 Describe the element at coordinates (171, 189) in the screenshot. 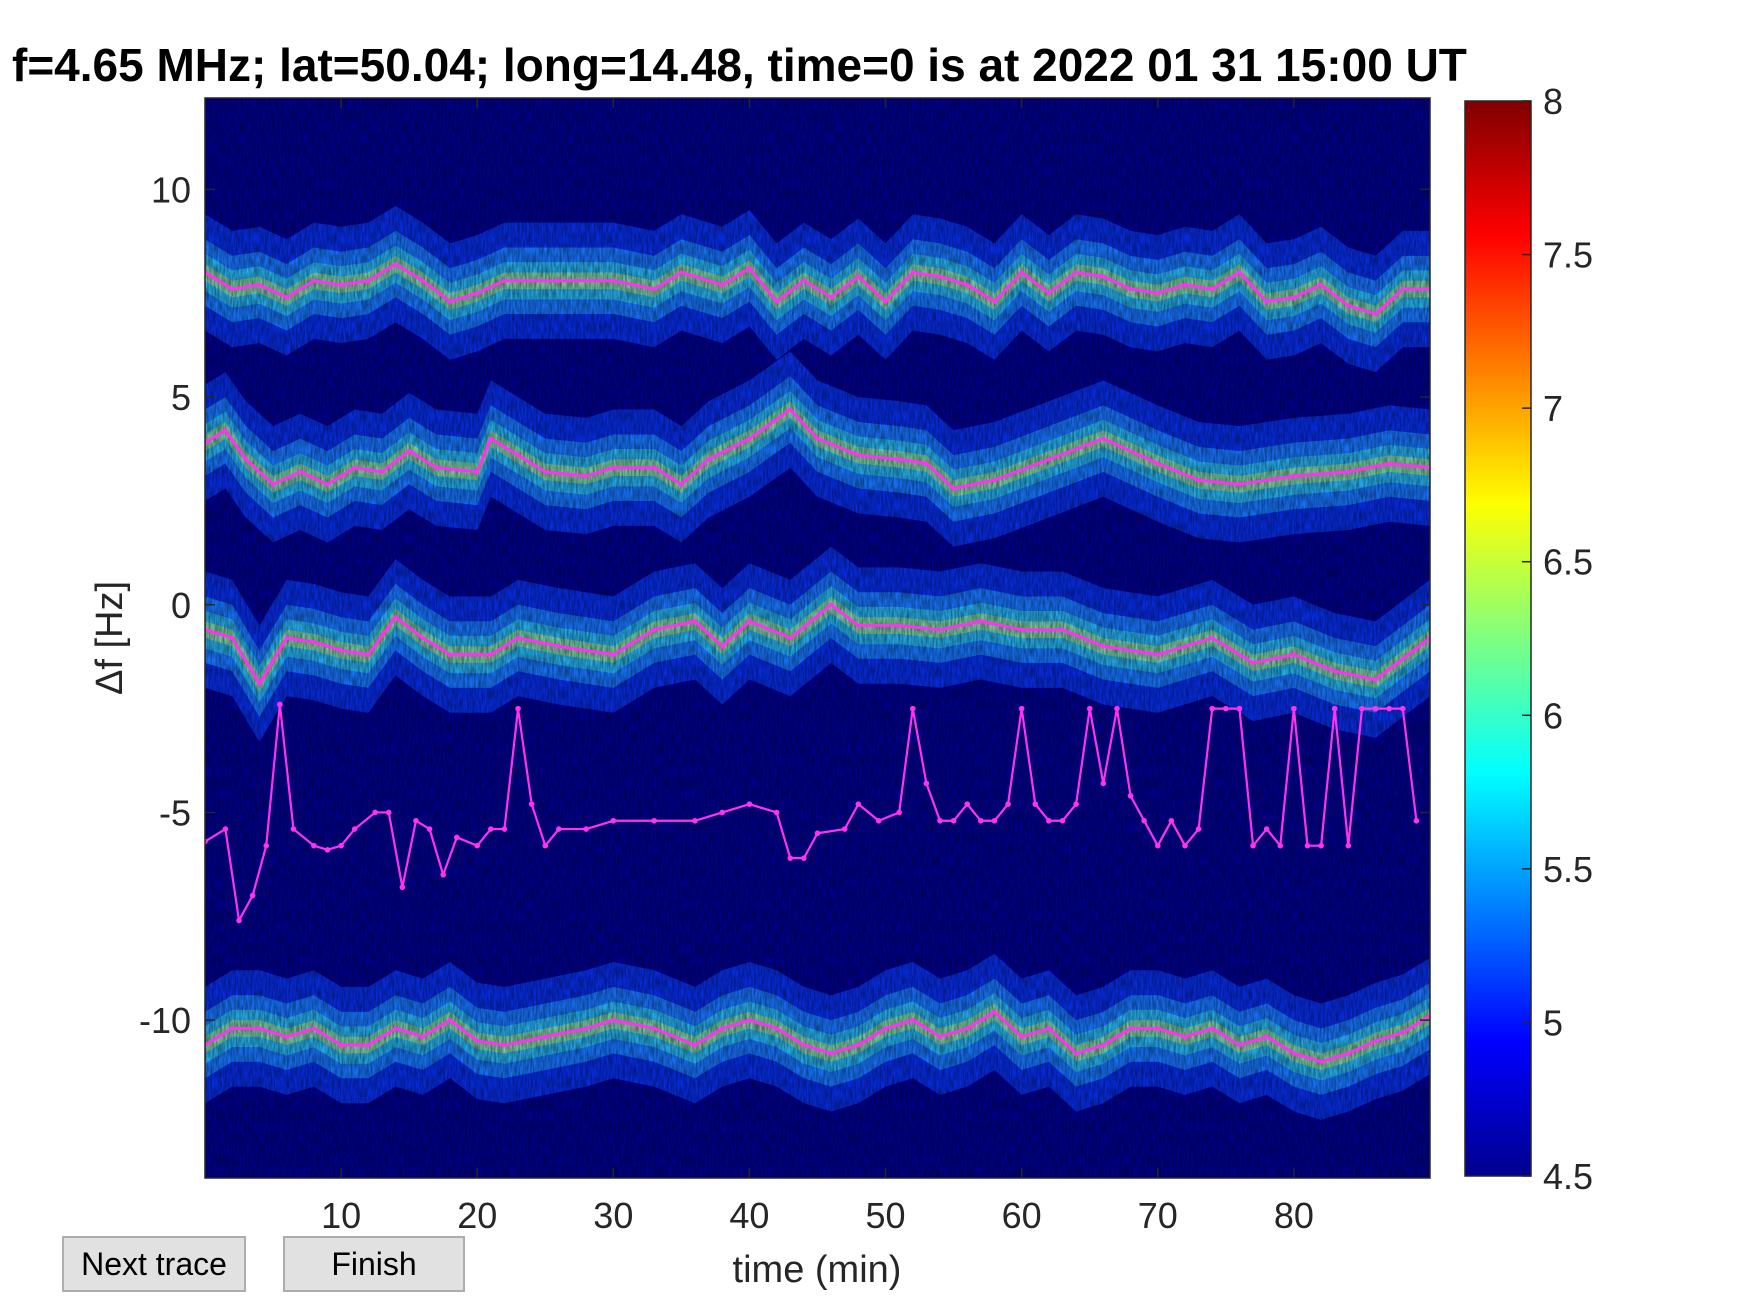

I see `y-tick-label: 10` at that location.